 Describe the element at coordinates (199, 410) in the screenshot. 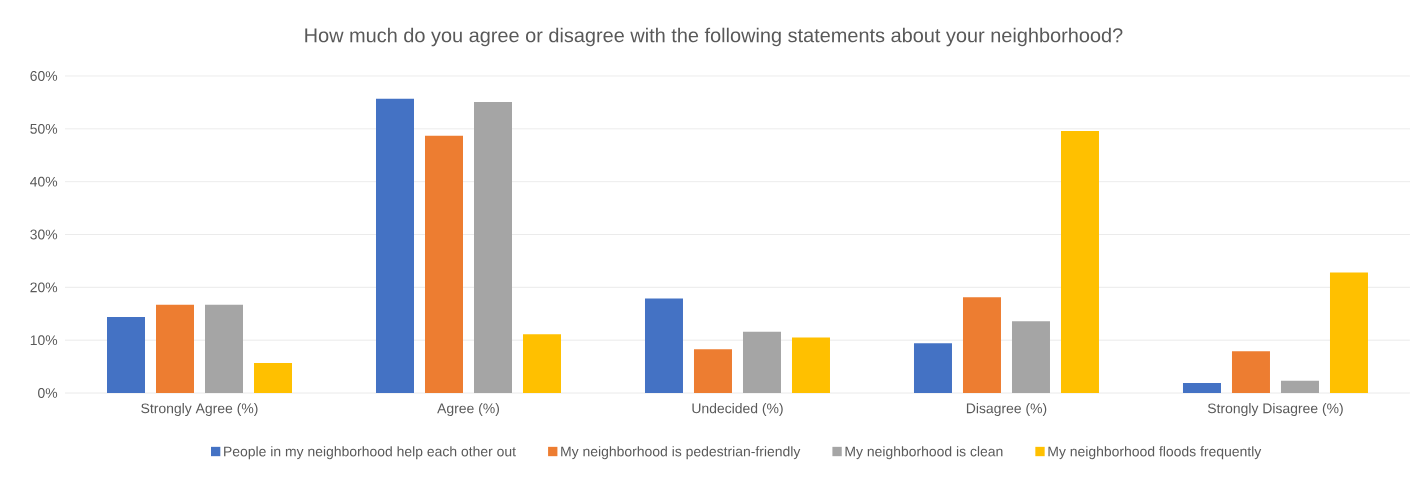

I see `x-tick-label: Strongly Agree (%)` at that location.